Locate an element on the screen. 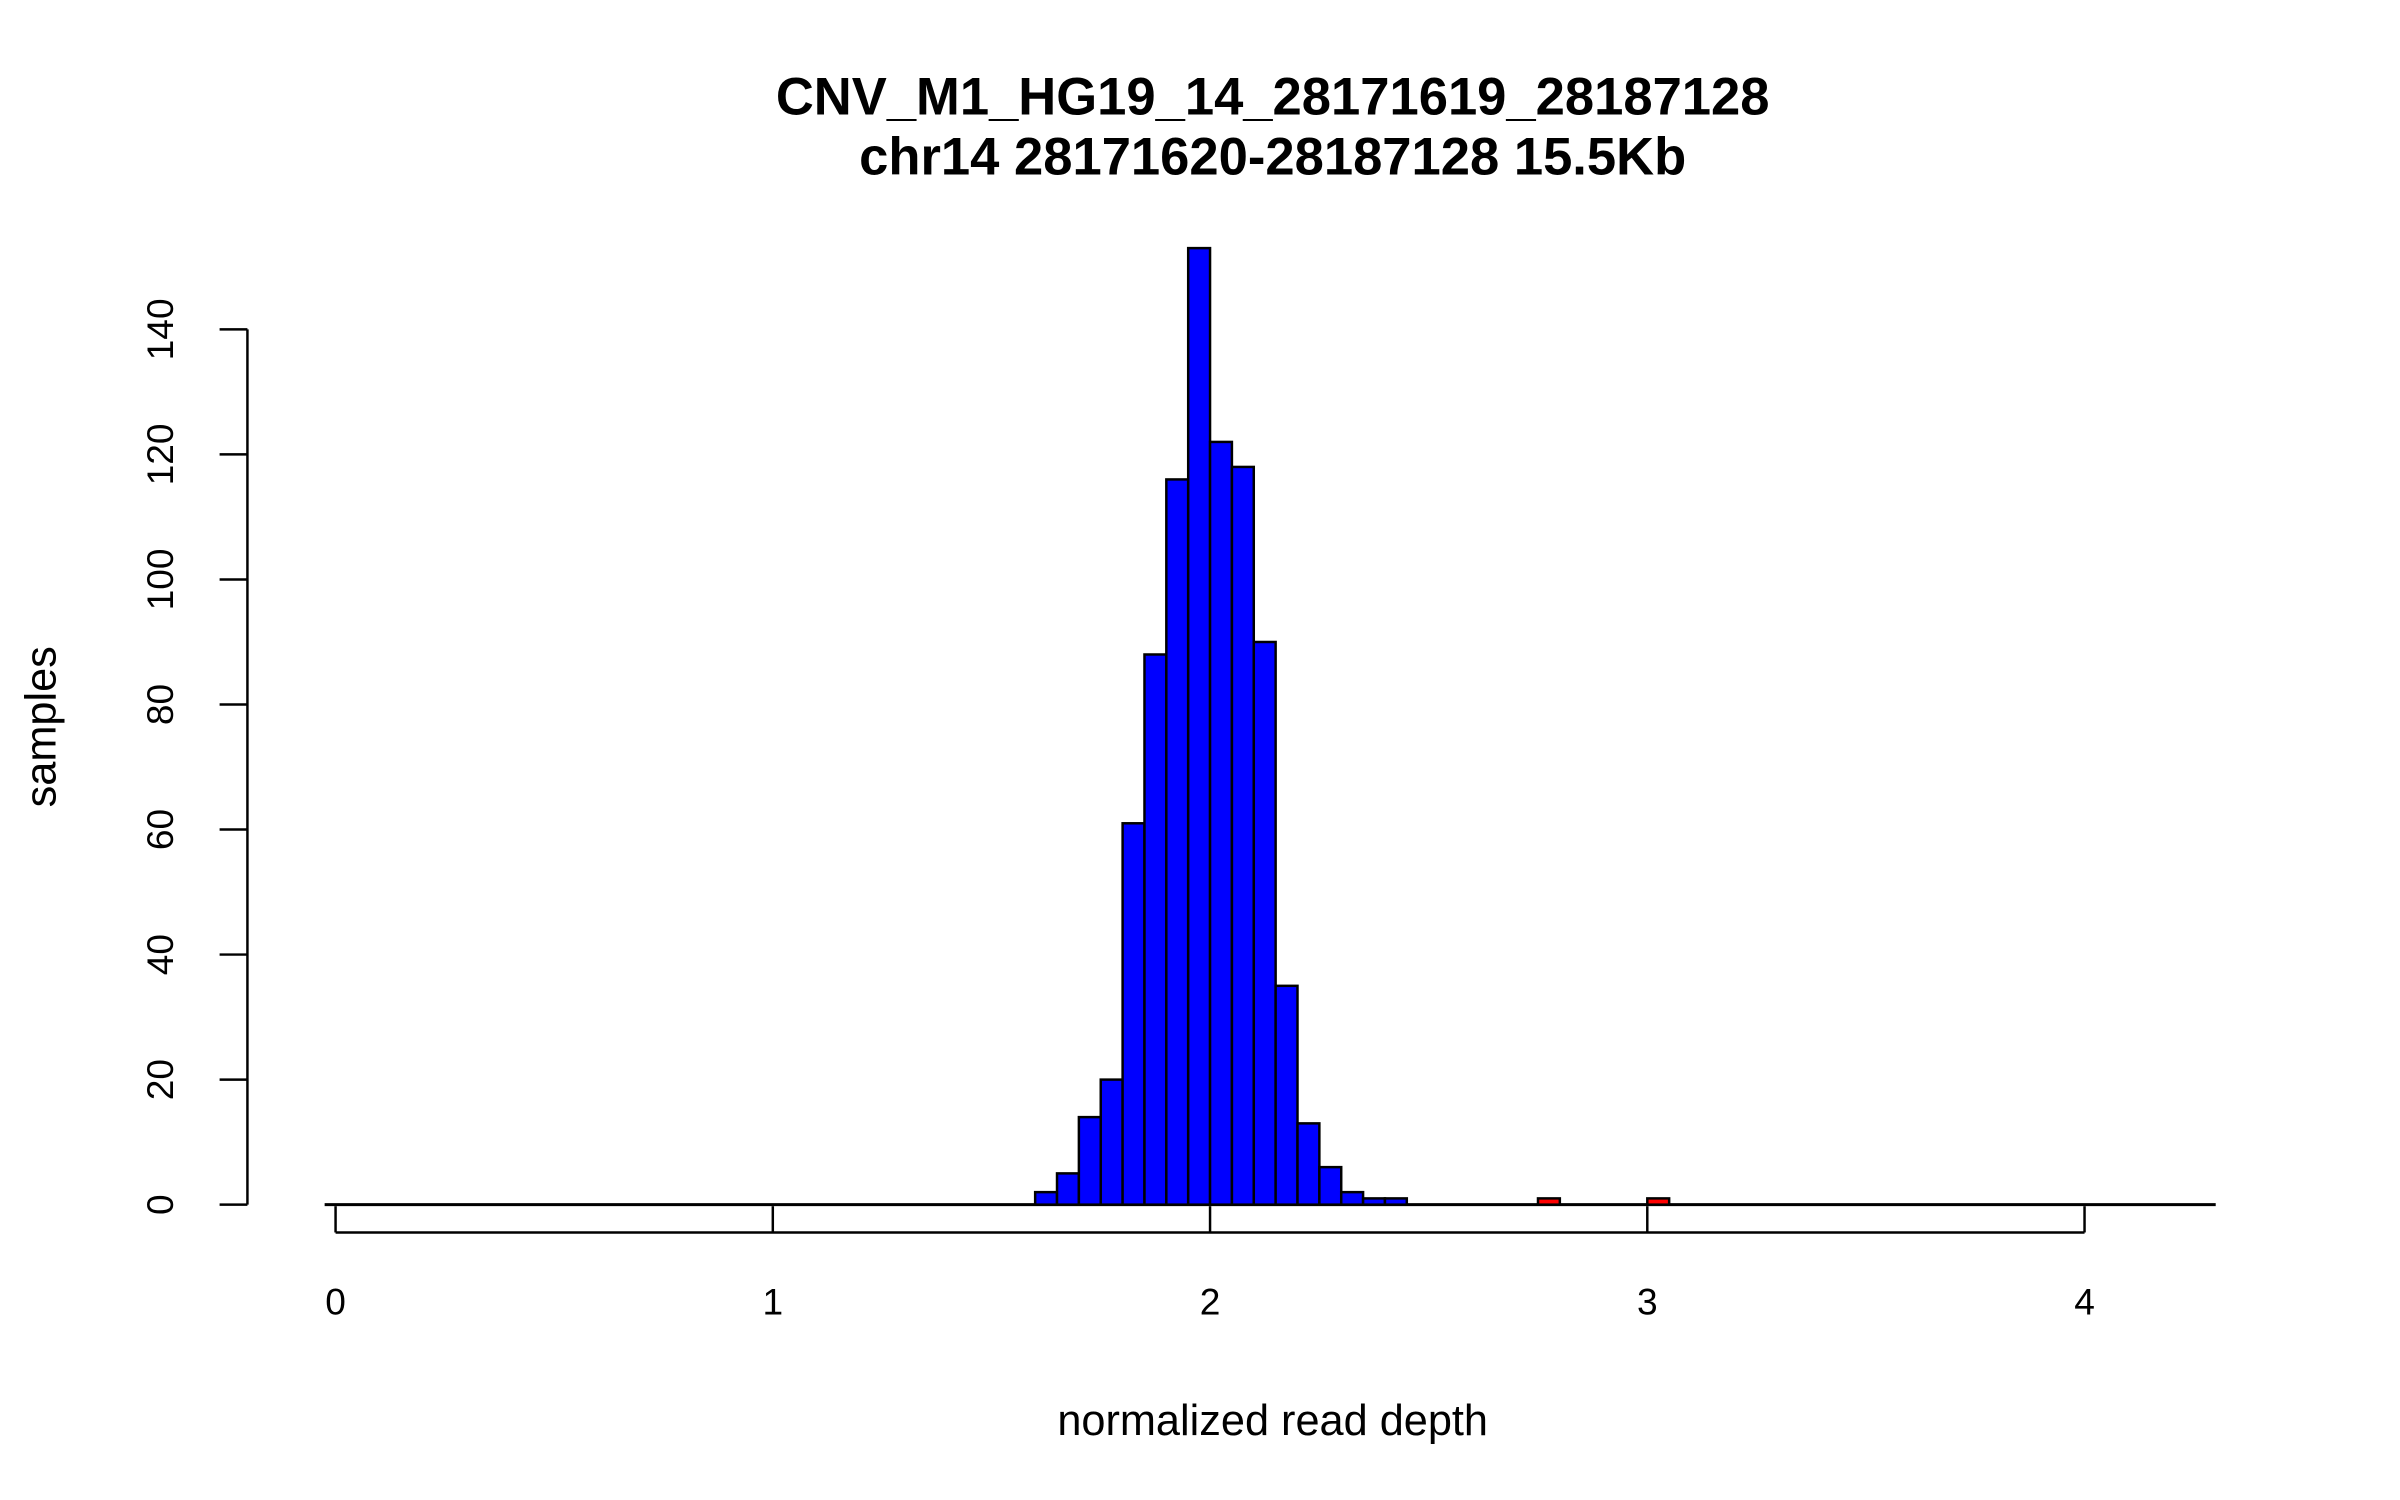 This screenshot has height=1500, width=2400. y-tick-label: 100 is located at coordinates (160, 579).